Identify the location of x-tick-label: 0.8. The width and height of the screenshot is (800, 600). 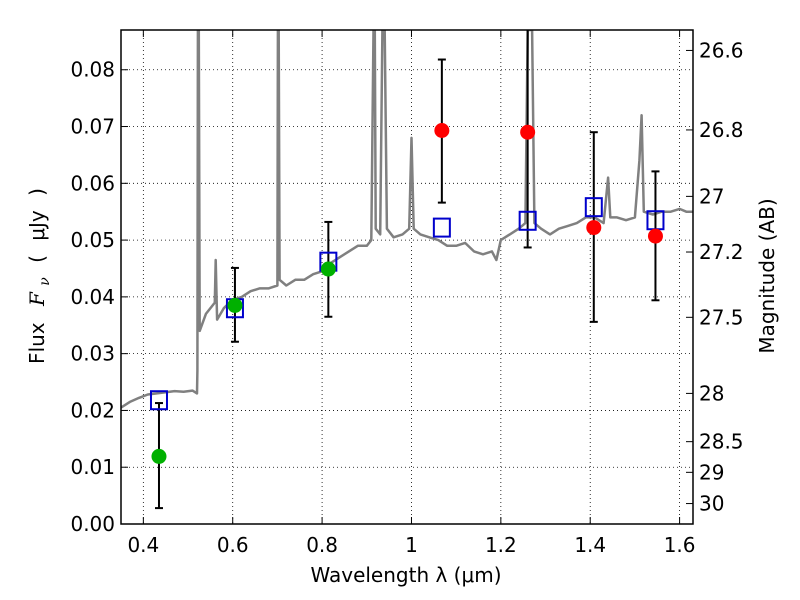
(322, 545).